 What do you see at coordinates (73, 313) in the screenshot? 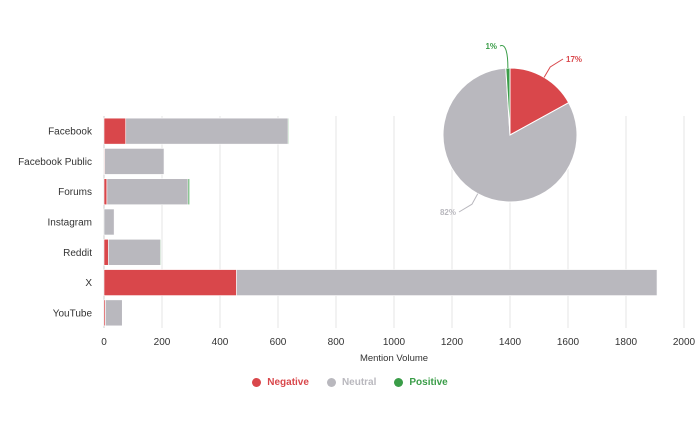
I see `category-label: YouTube` at bounding box center [73, 313].